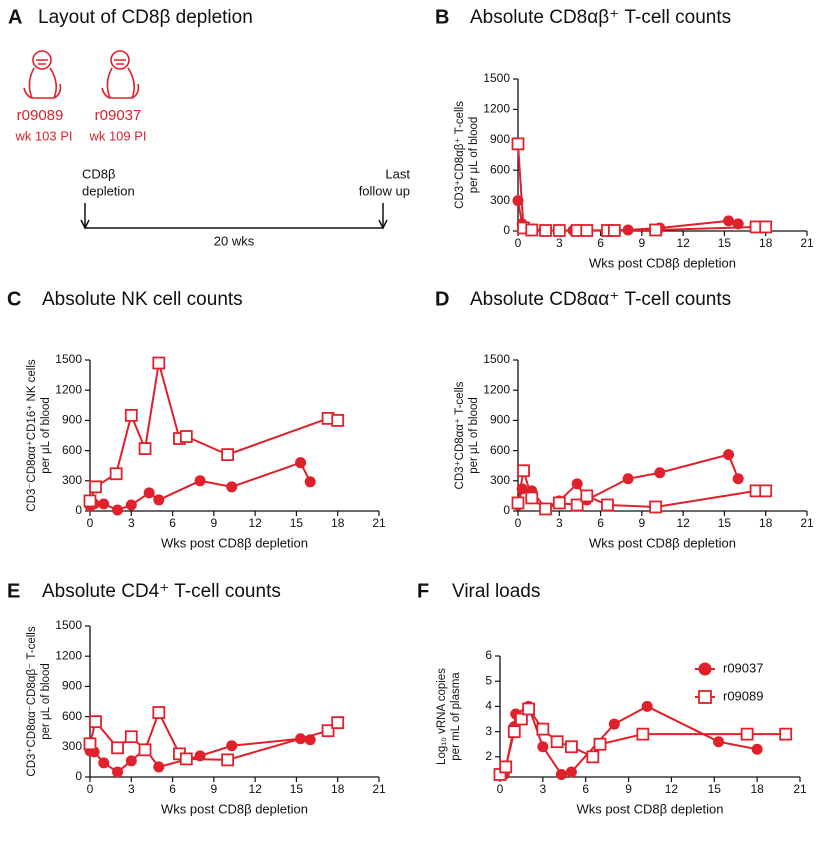 This screenshot has width=816, height=848. What do you see at coordinates (488, 680) in the screenshot?
I see `y-tick-label: 5` at bounding box center [488, 680].